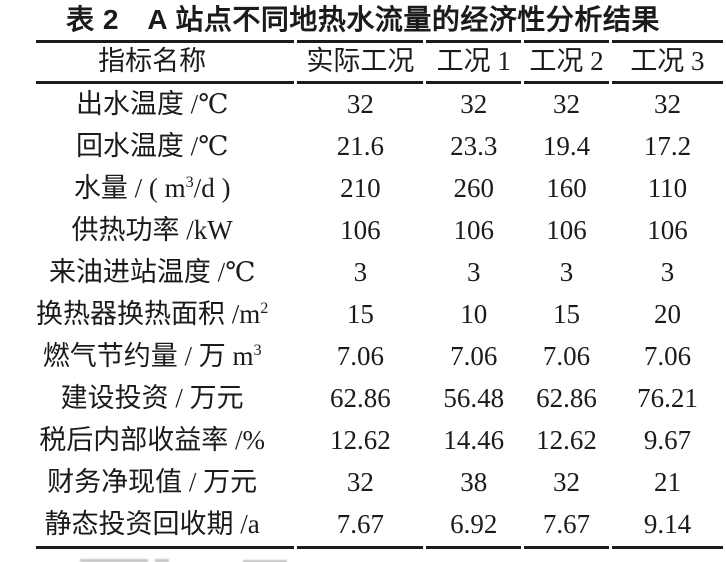  I want to click on cell: 160, so click(566, 188).